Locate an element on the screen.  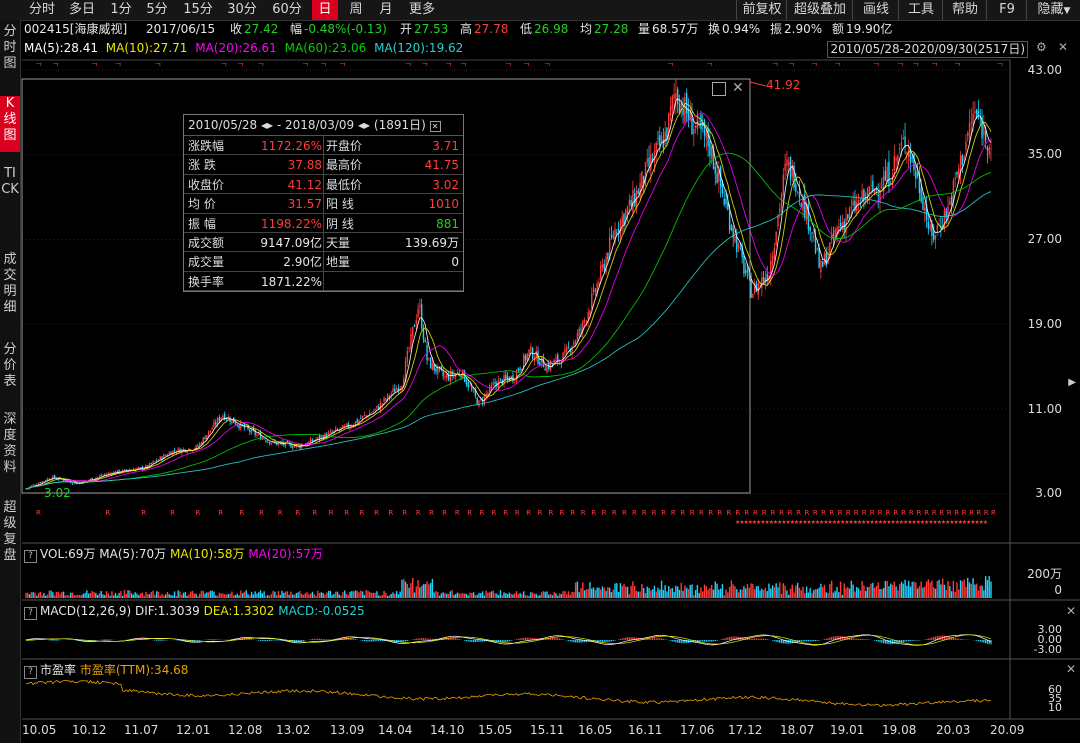
tab-monthly: 月 is located at coordinates (386, 9).